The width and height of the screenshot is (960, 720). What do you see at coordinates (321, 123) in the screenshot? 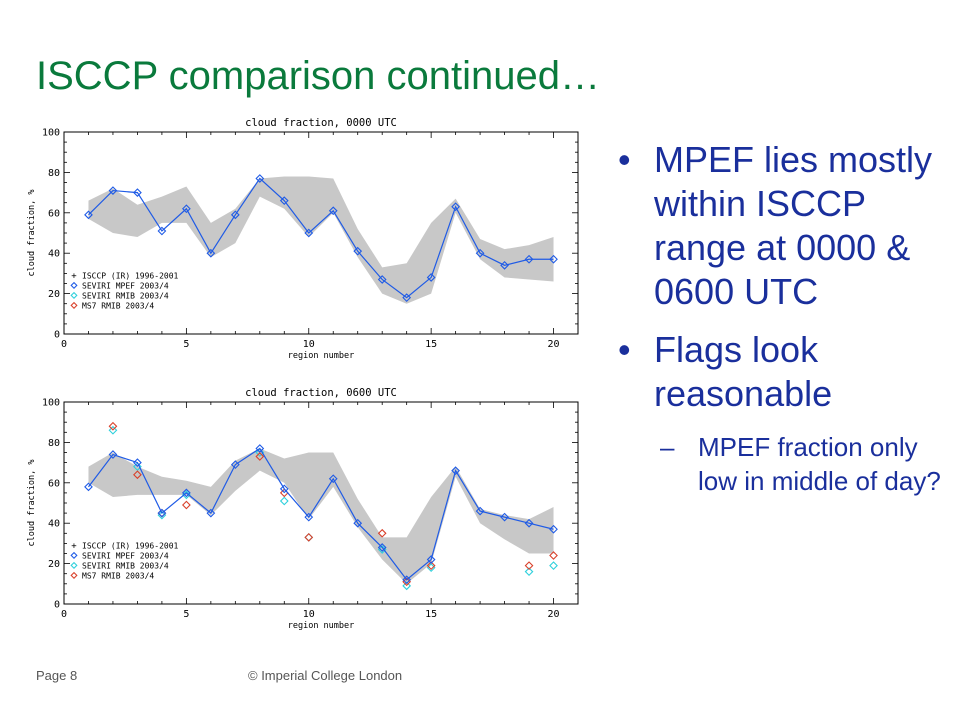
I see `chart-title: cloud fraction, 0000 UTC` at bounding box center [321, 123].